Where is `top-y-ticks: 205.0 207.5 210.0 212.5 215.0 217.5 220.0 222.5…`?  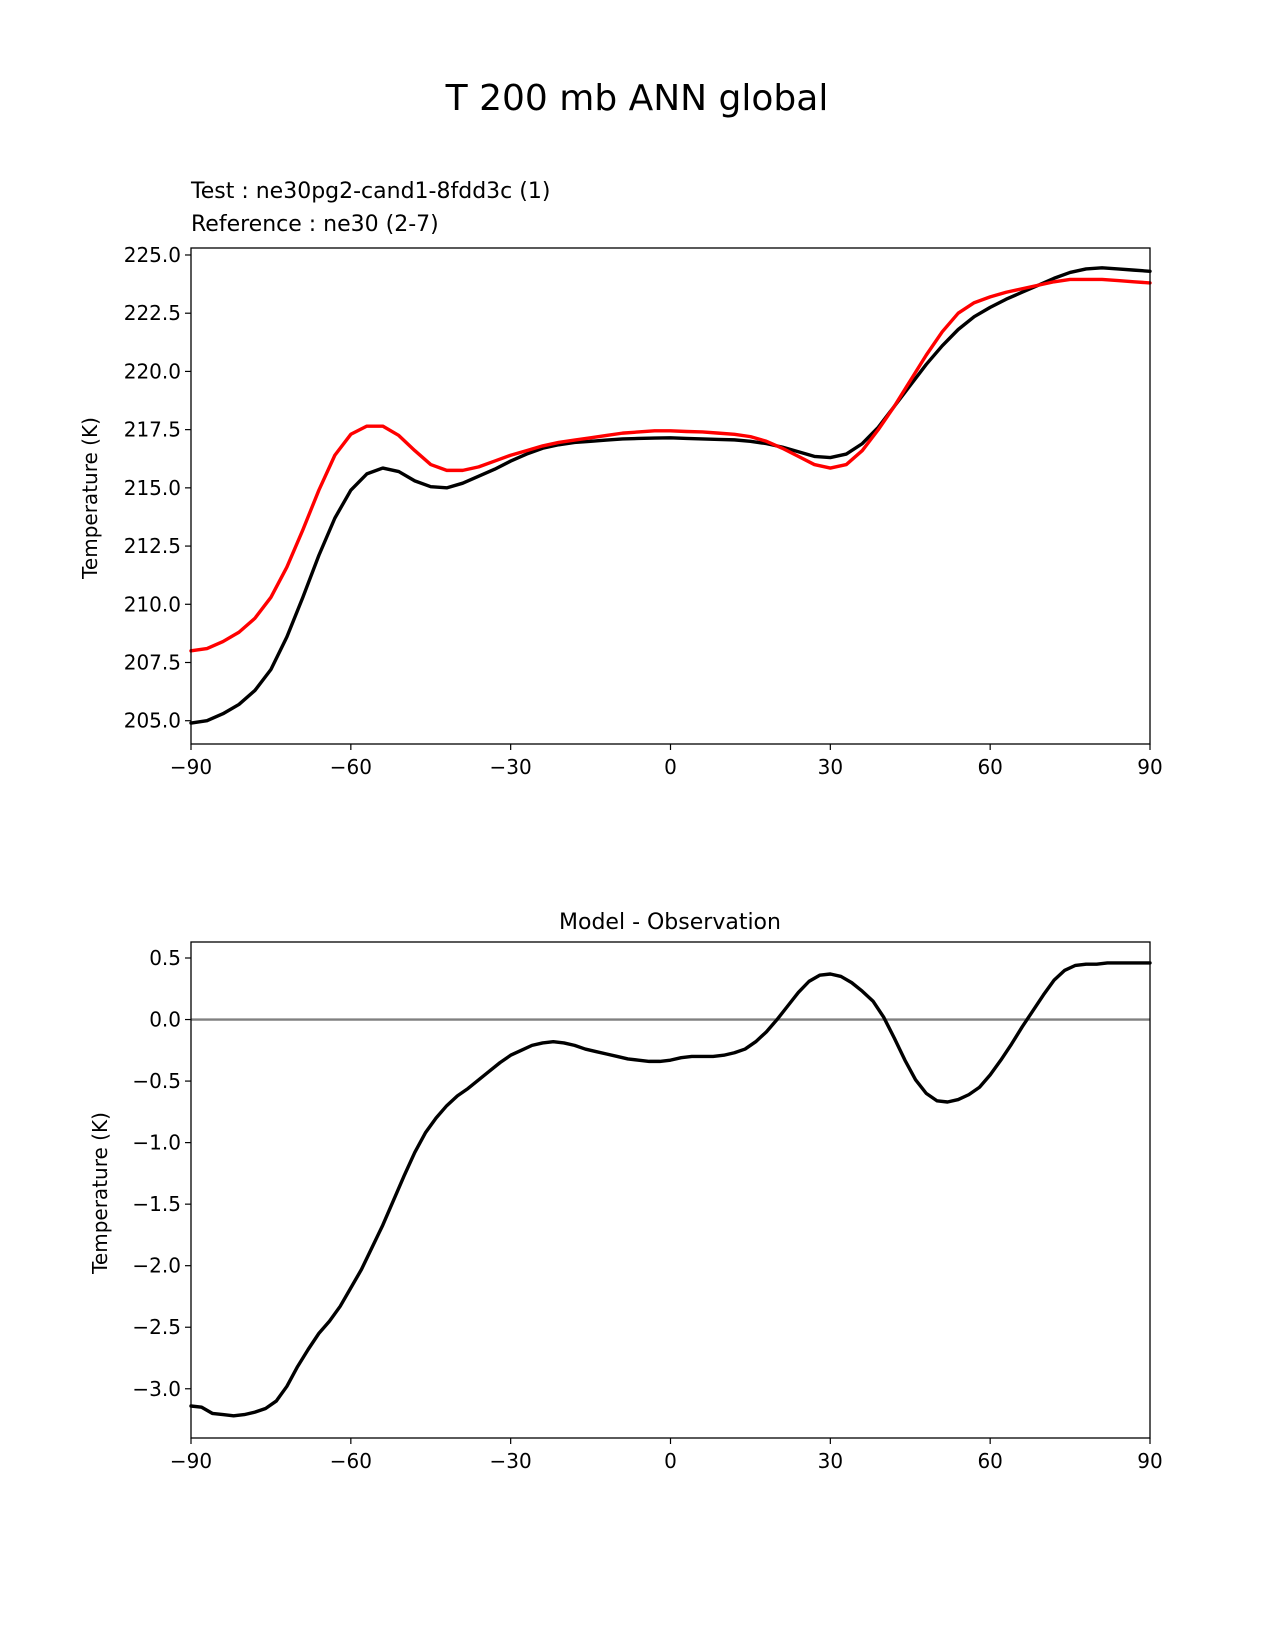 top-y-ticks: 205.0 207.5 210.0 212.5 215.0 217.5 220.0 222.5… is located at coordinates (157, 488).